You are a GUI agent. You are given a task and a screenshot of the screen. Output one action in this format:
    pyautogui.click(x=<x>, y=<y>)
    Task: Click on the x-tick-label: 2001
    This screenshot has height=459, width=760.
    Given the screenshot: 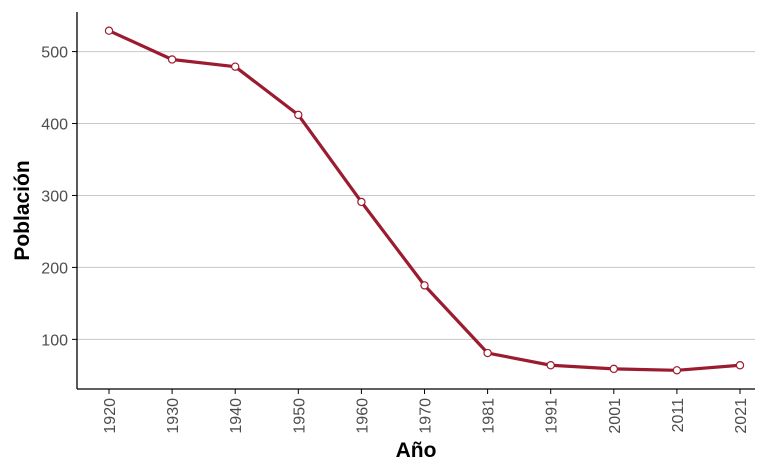 What is the action you would take?
    pyautogui.click(x=615, y=416)
    